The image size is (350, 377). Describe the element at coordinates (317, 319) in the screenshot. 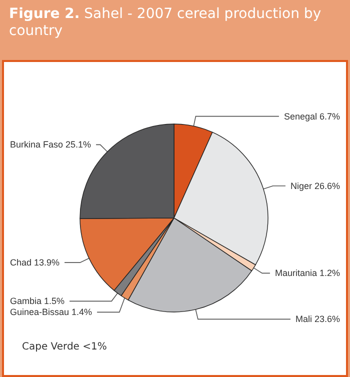

I see `slice-label: Mali 23.6%` at that location.